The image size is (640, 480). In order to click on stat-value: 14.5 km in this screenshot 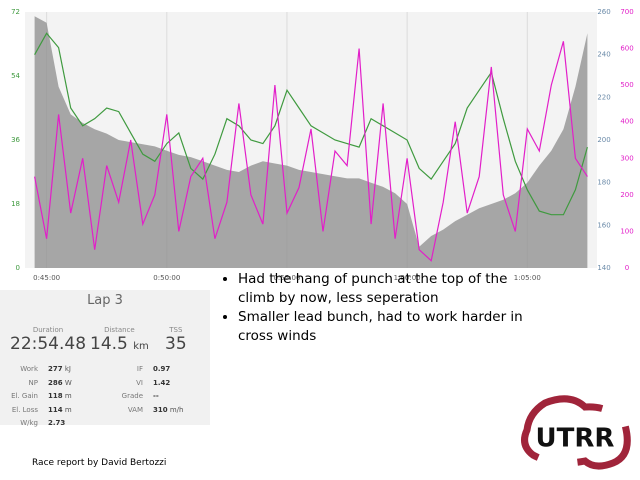, I will do `click(119, 344)`.